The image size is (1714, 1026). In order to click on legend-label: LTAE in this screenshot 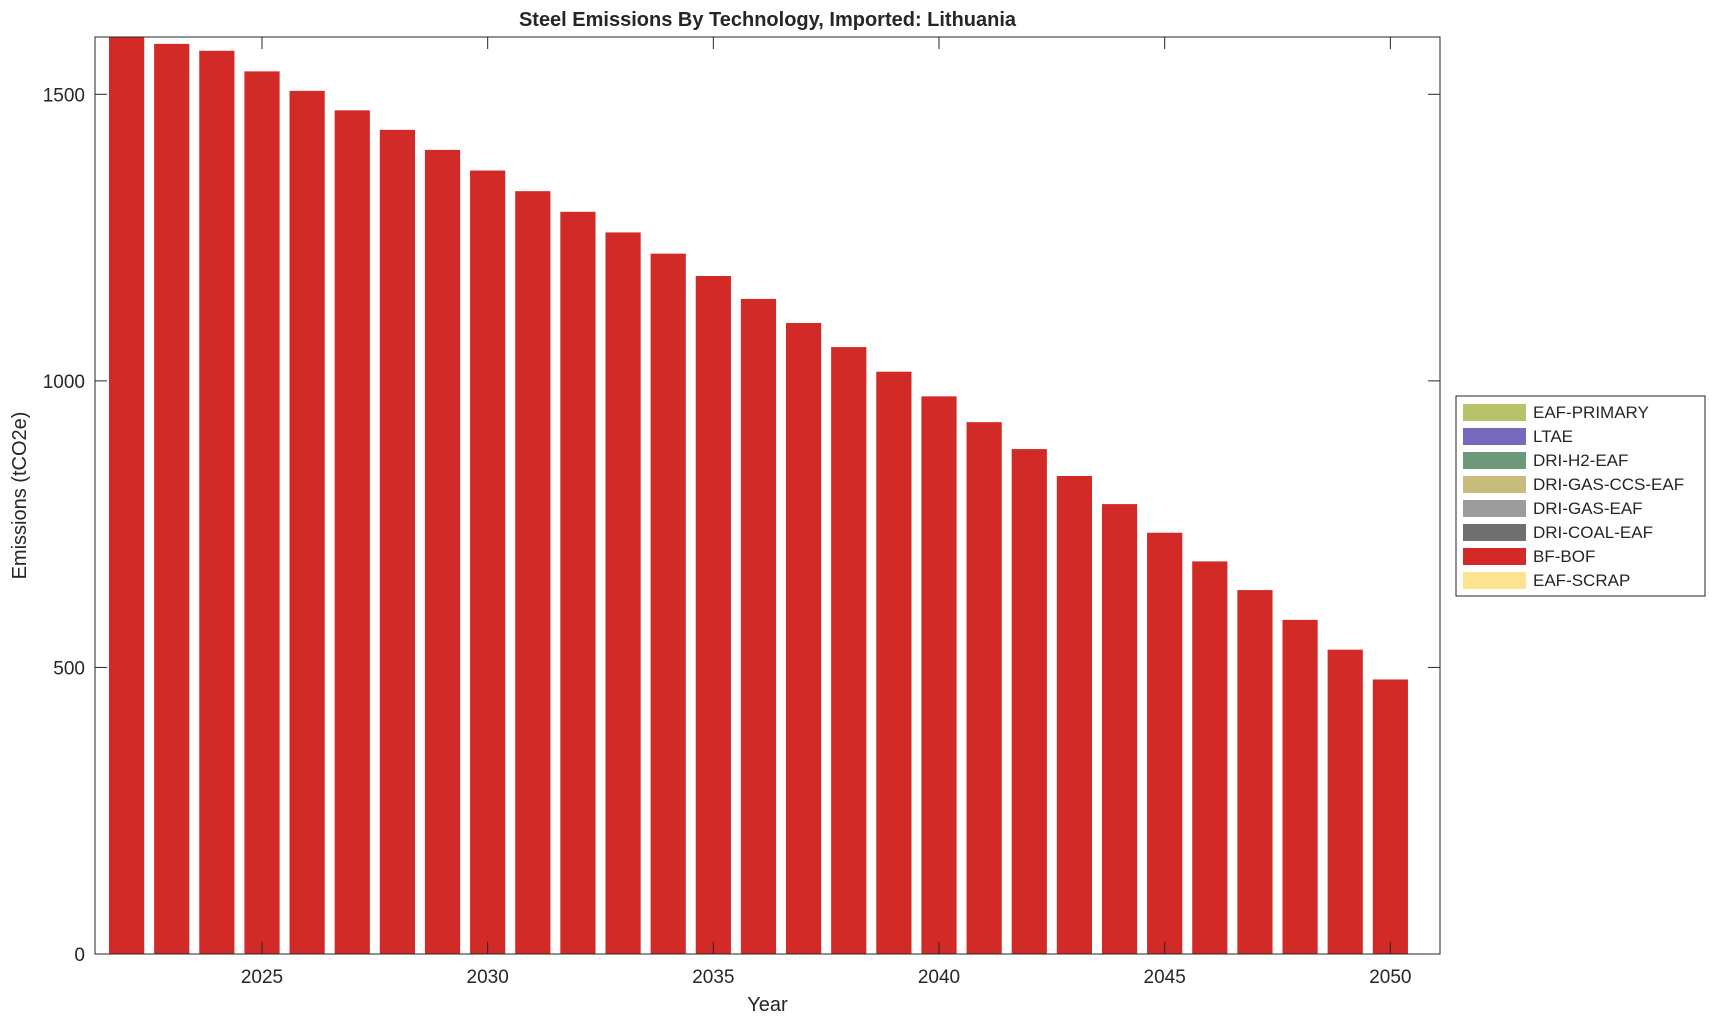, I will do `click(1553, 436)`.